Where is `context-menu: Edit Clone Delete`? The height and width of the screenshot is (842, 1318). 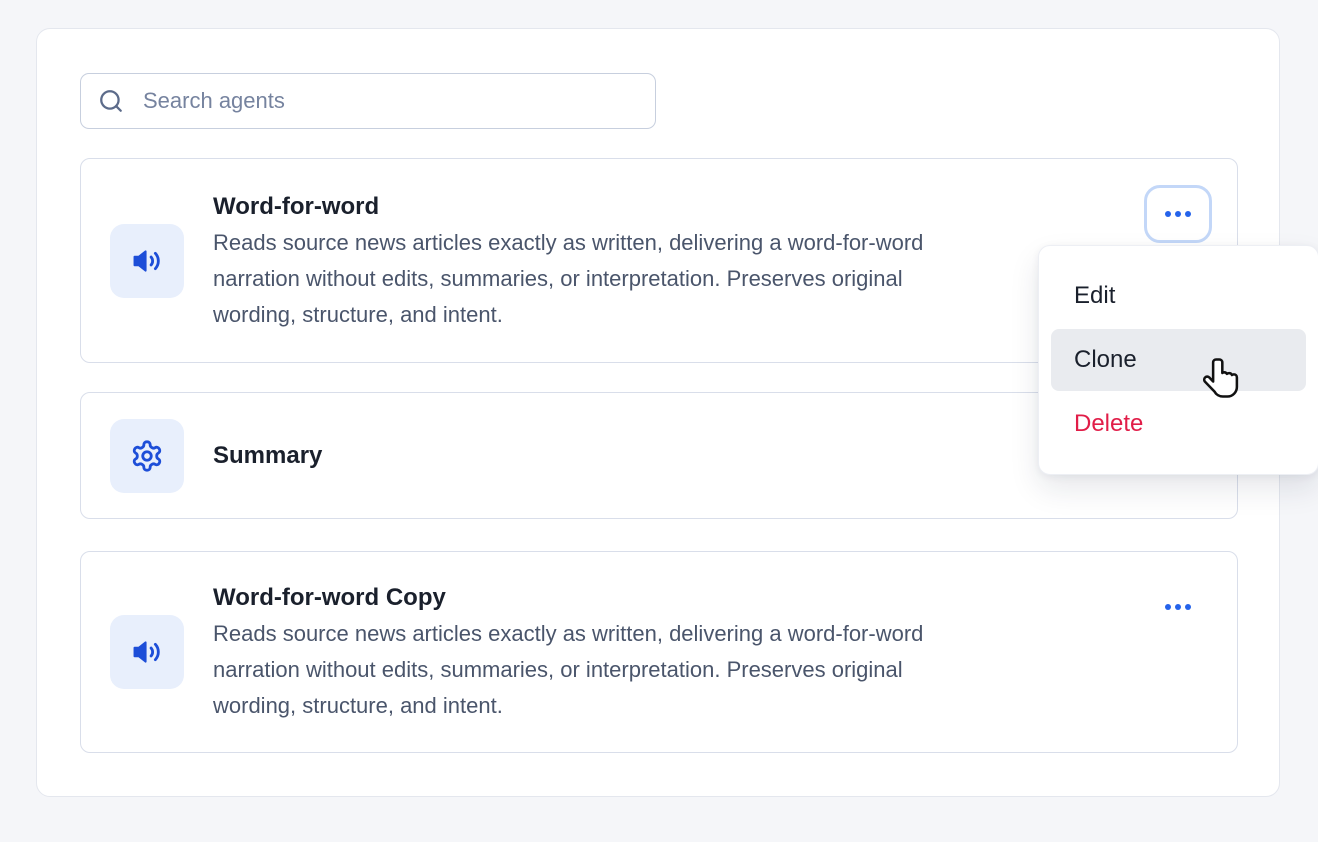 context-menu: Edit Clone Delete is located at coordinates (1178, 360).